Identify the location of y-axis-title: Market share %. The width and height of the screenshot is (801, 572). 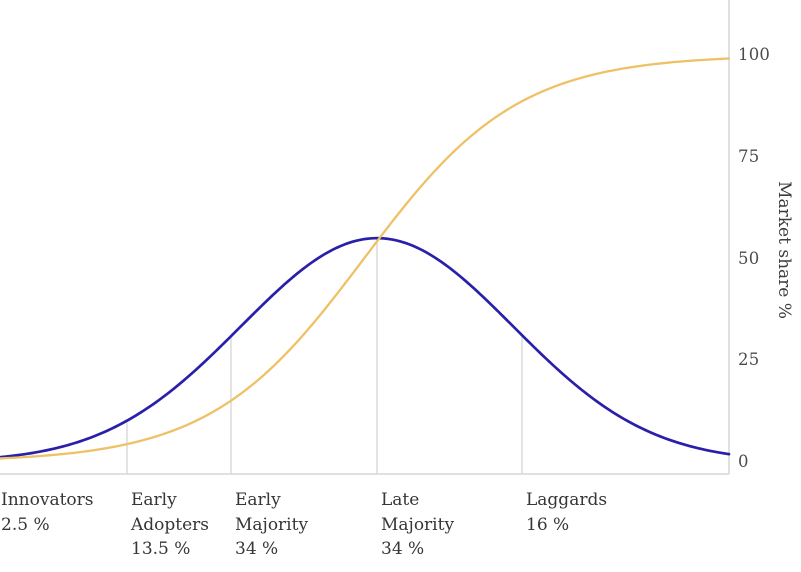
(784, 250).